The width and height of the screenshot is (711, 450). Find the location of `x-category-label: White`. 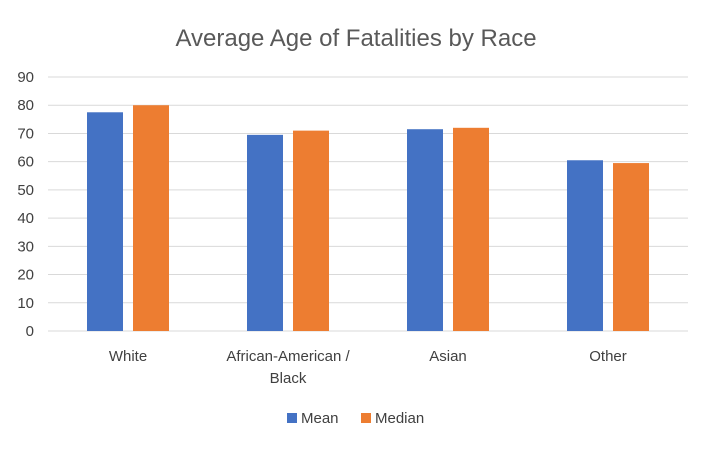

x-category-label: White is located at coordinates (128, 356).